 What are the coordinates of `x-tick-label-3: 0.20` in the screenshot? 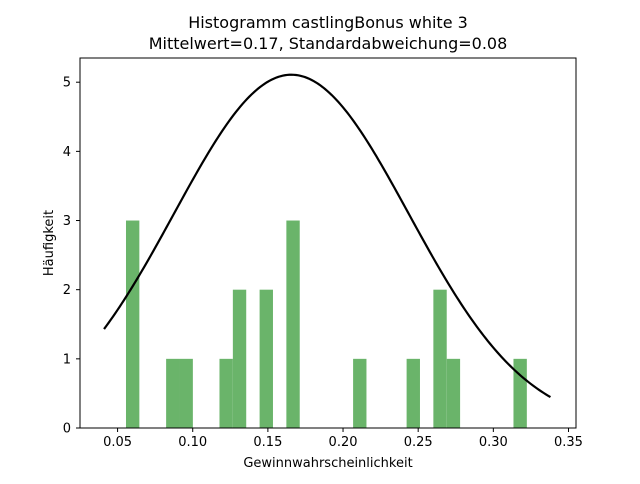 It's located at (343, 442).